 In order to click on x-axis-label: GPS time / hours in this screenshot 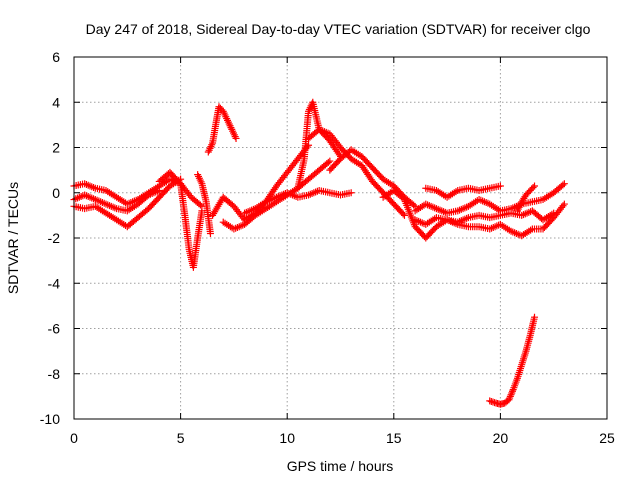, I will do `click(340, 466)`.